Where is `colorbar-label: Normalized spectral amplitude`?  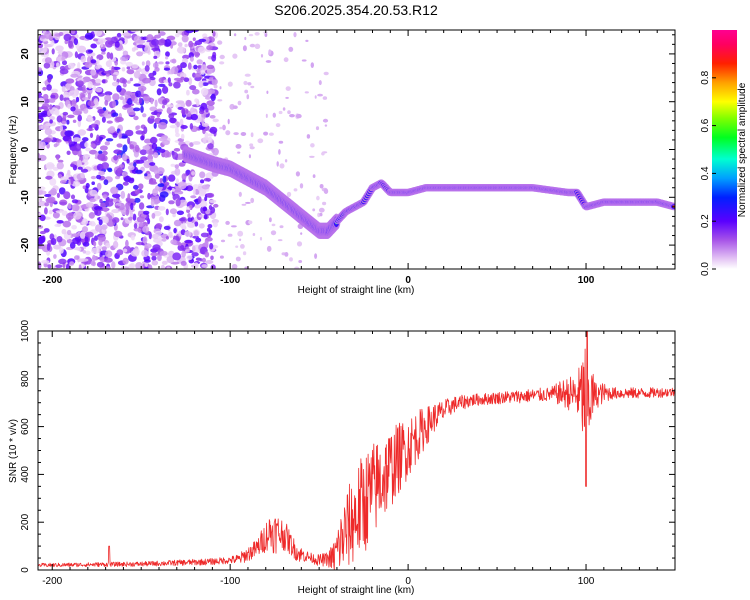 colorbar-label: Normalized spectral amplitude is located at coordinates (742, 149).